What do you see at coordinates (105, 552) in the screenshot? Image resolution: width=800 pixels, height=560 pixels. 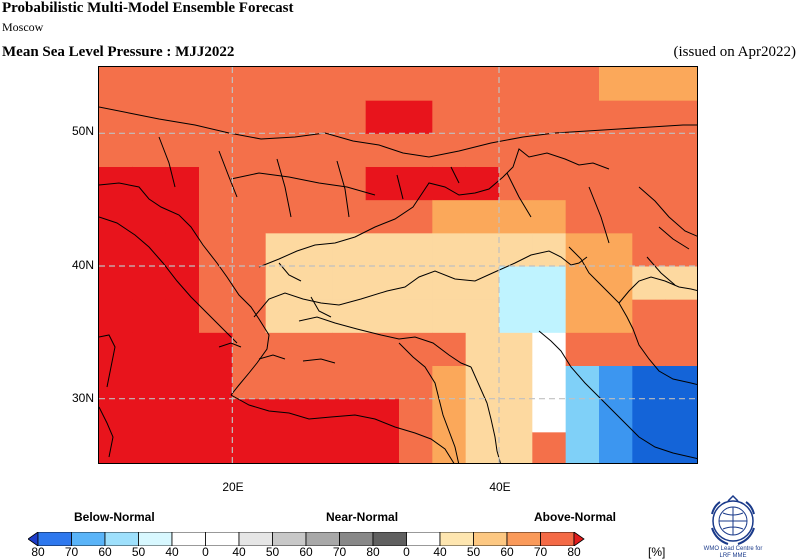 I see `colorbar-tick-label: 60` at bounding box center [105, 552].